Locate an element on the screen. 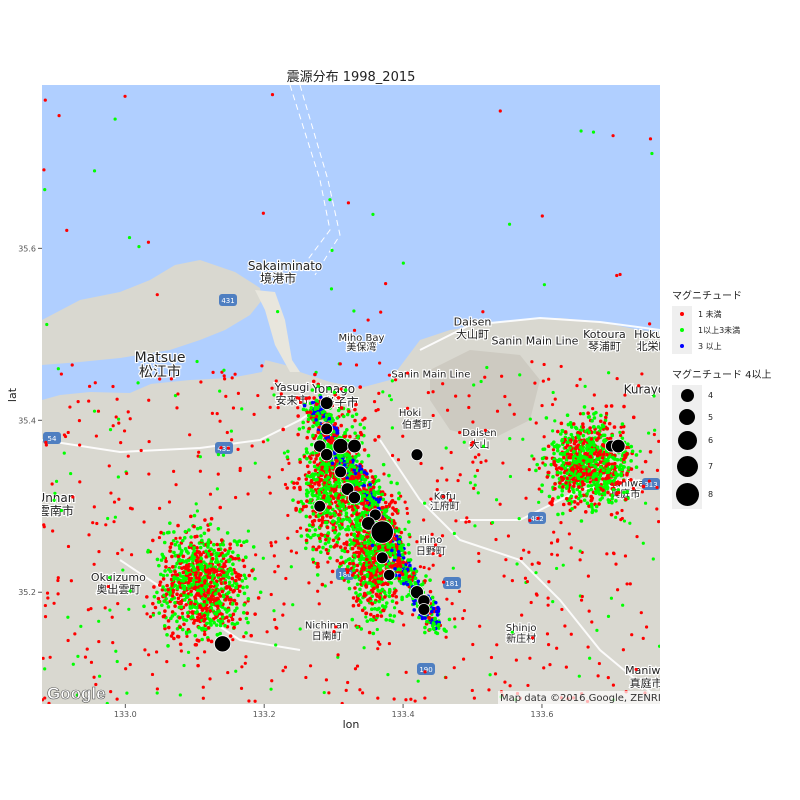 Image resolution: width=800 pixels, height=800 pixels. yumigahama-spit is located at coordinates (277, 331).